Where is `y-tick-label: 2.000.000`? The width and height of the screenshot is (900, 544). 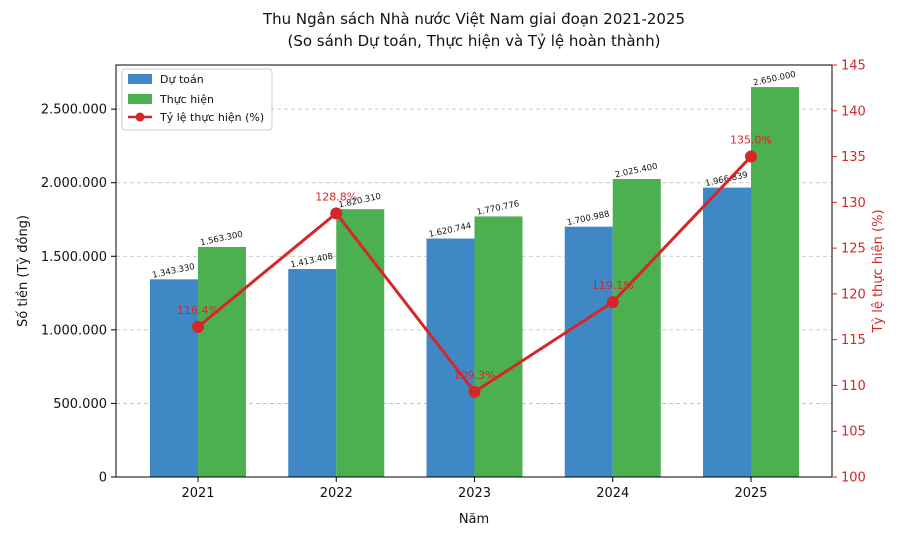
y-tick-label: 2.000.000 is located at coordinates (74, 183).